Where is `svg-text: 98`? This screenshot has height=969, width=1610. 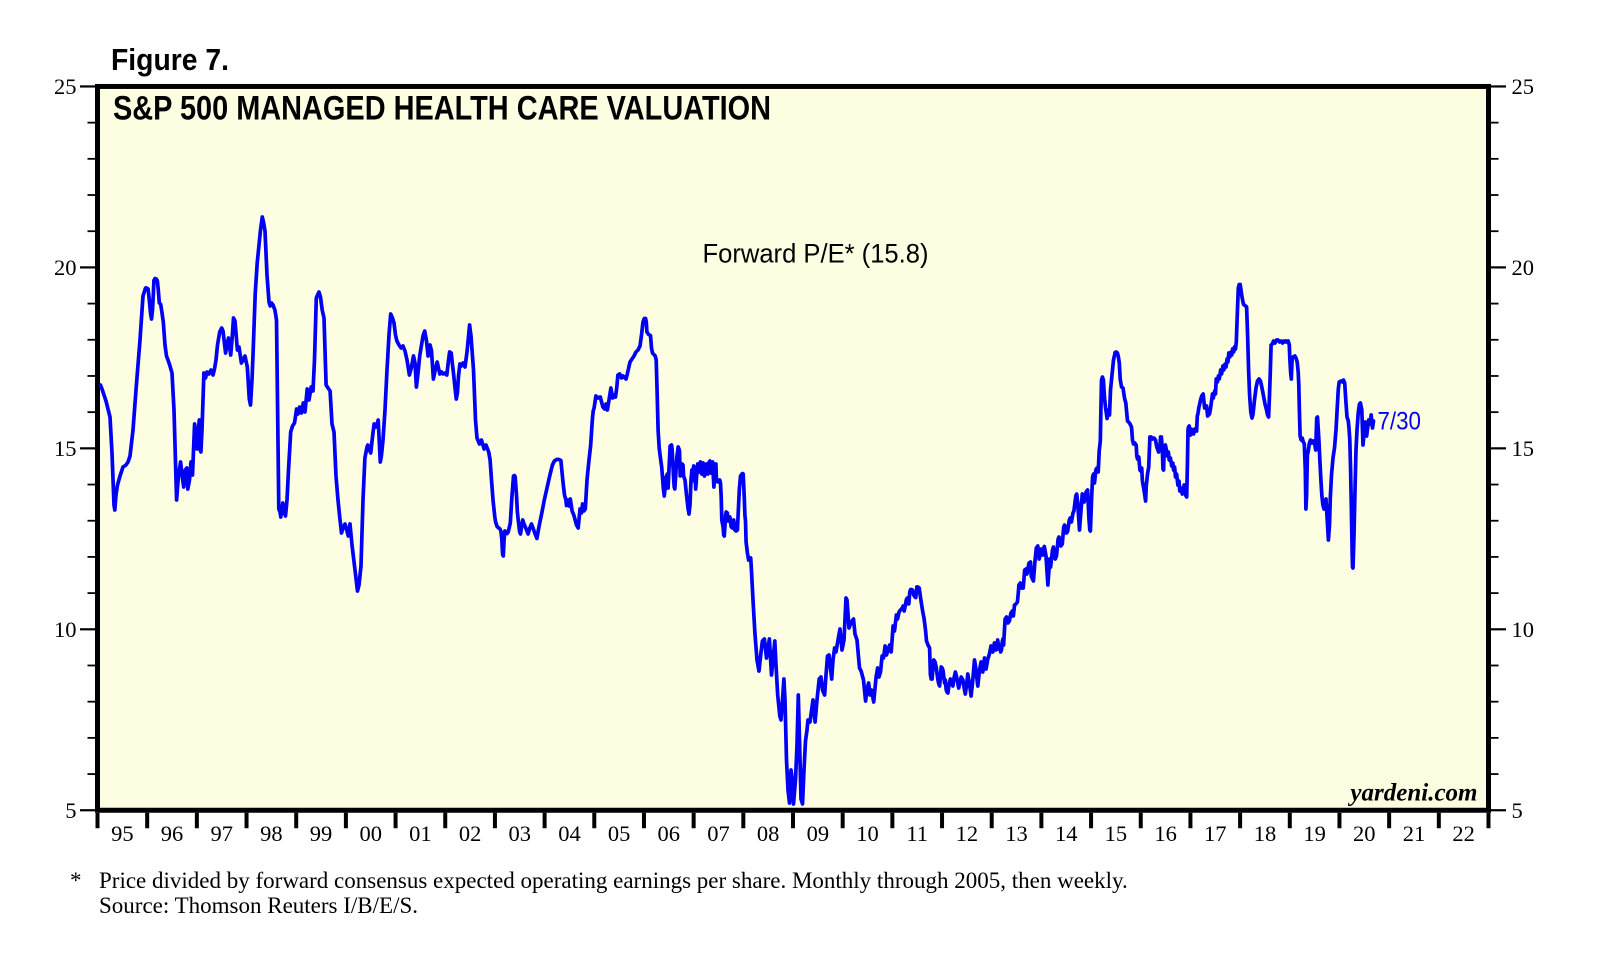 svg-text: 98 is located at coordinates (271, 833).